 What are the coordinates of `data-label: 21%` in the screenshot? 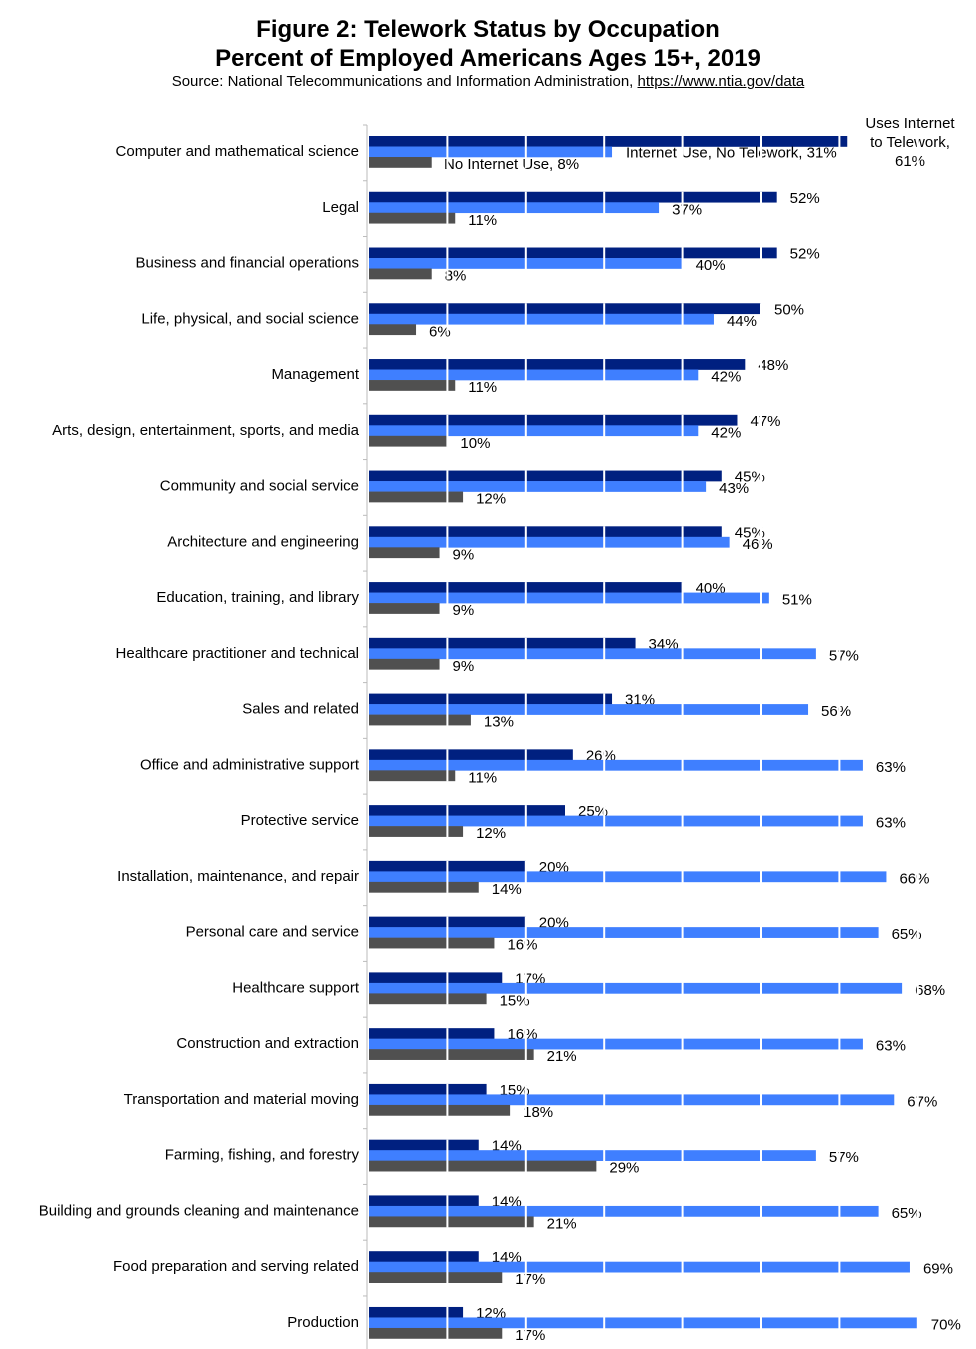 It's located at (562, 1223).